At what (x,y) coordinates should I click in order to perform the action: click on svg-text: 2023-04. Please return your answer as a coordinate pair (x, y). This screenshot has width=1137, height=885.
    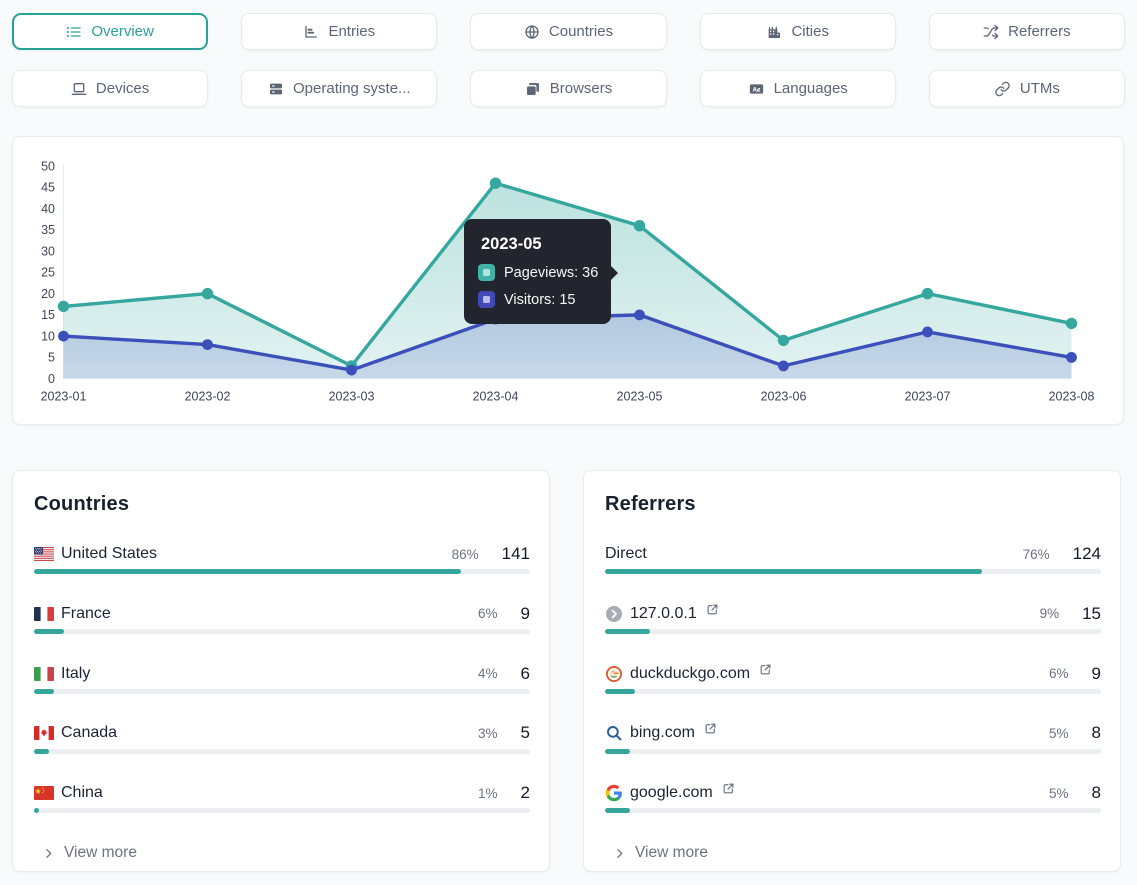
    Looking at the image, I should click on (496, 397).